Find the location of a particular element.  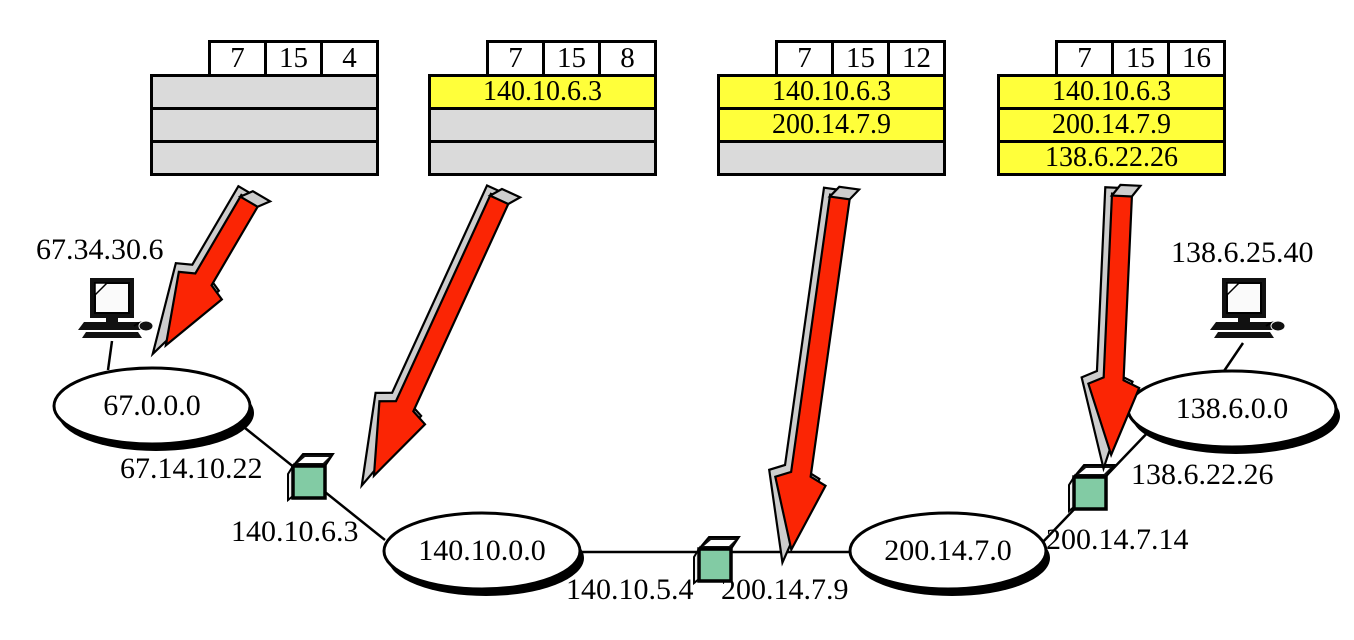

computer-right-icon is located at coordinates (1248, 308).